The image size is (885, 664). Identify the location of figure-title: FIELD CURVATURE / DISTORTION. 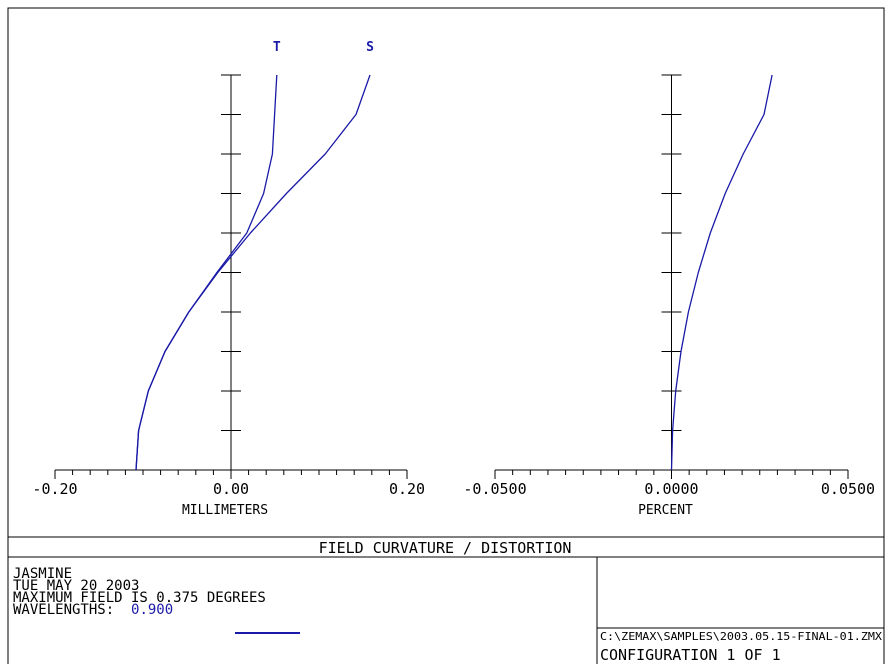
(445, 548).